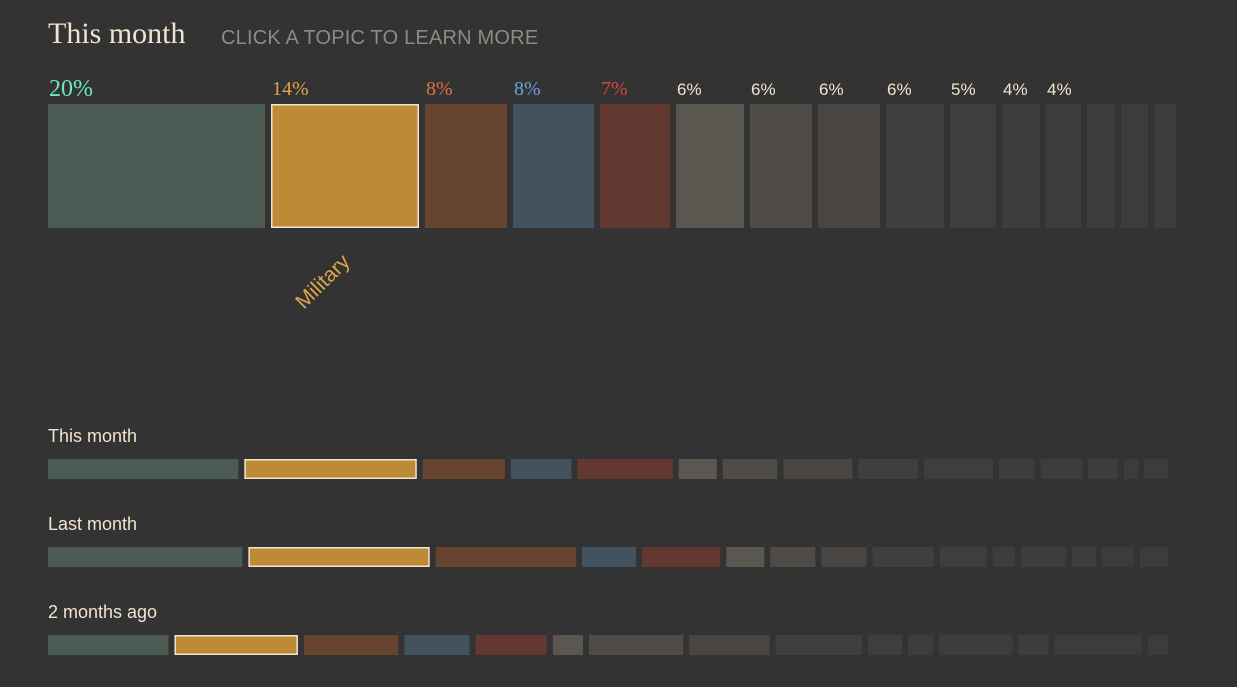 The height and width of the screenshot is (687, 1237). What do you see at coordinates (763, 89) in the screenshot?
I see `value-label-7: 6%` at bounding box center [763, 89].